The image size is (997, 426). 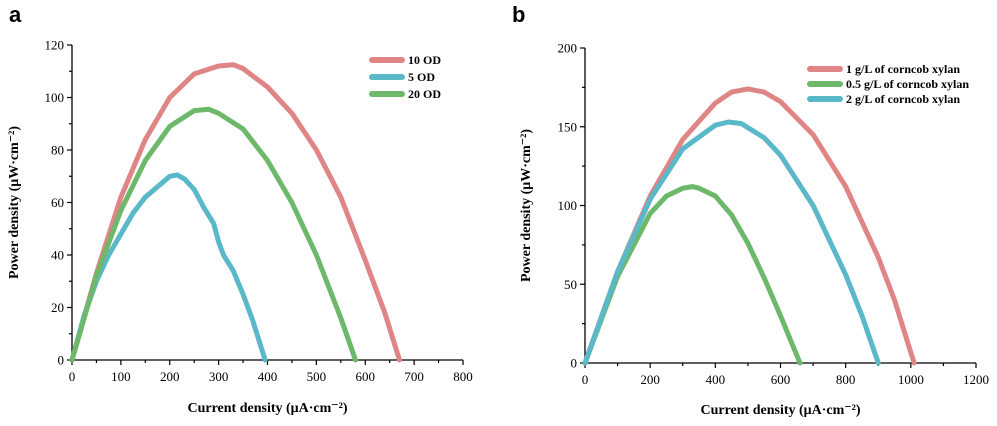 What do you see at coordinates (414, 376) in the screenshot?
I see `panel-a-x-tick-label: 700` at bounding box center [414, 376].